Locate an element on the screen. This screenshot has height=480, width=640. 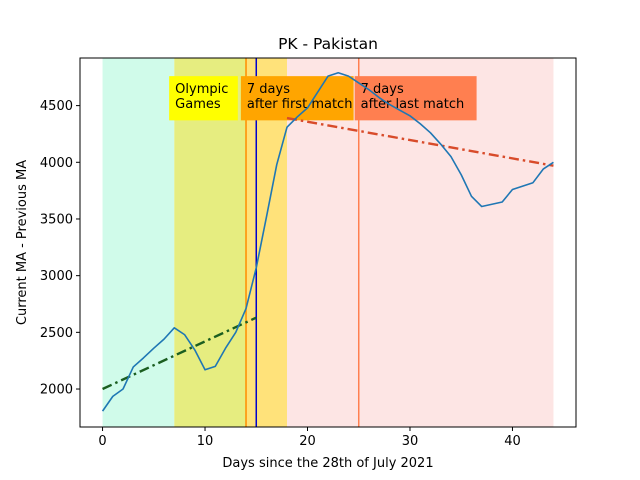
annotation-text-2-1: after last match is located at coordinates (413, 104).